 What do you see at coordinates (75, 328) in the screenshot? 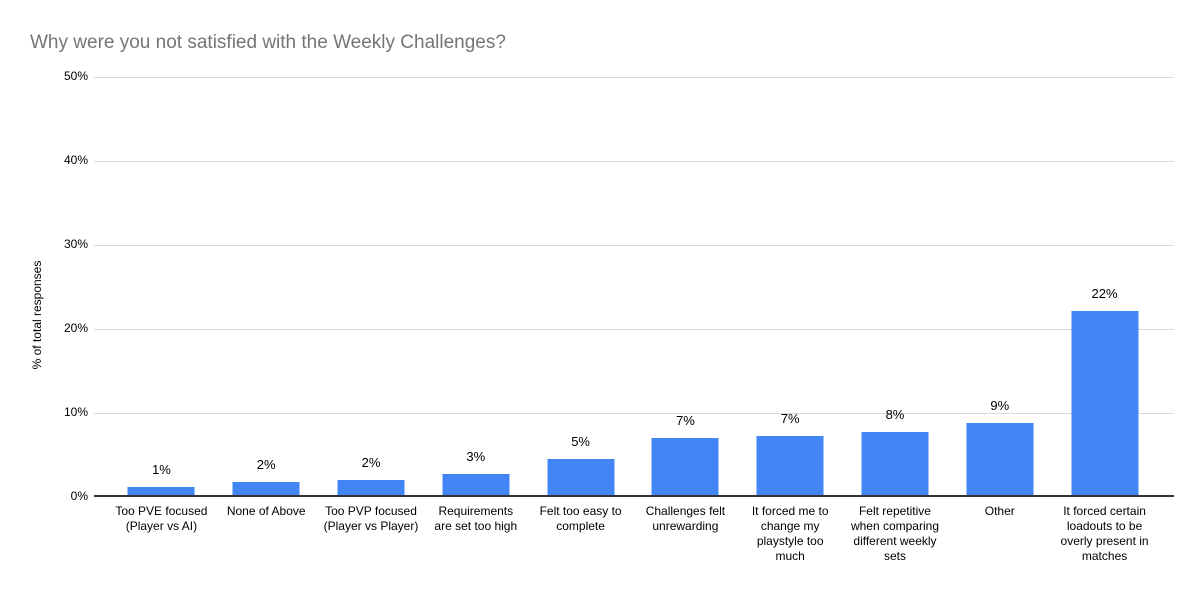
I see `y-tick-label: 20%` at bounding box center [75, 328].